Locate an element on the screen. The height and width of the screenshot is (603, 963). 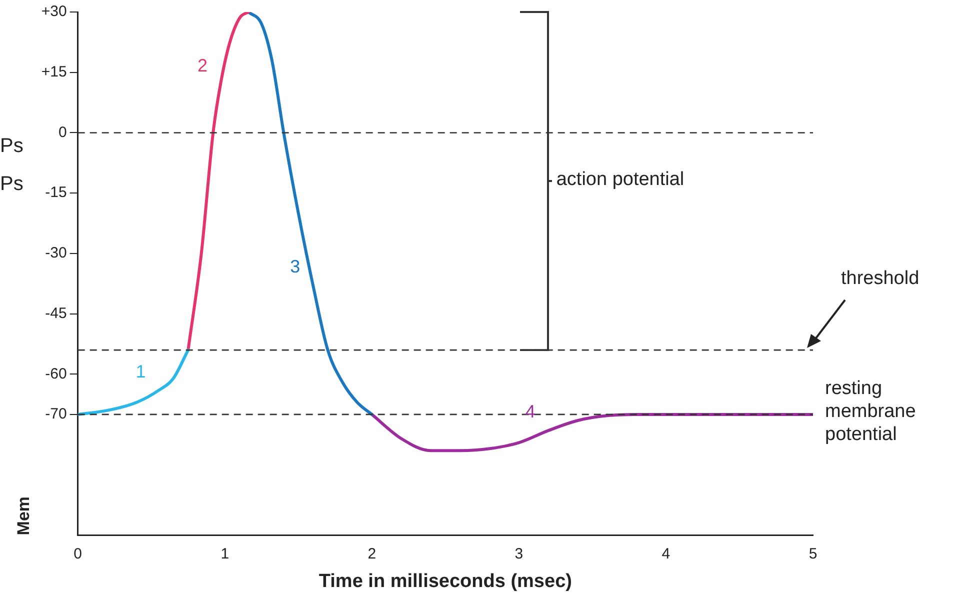
y-axis-title: Mem is located at coordinates (23, 516).